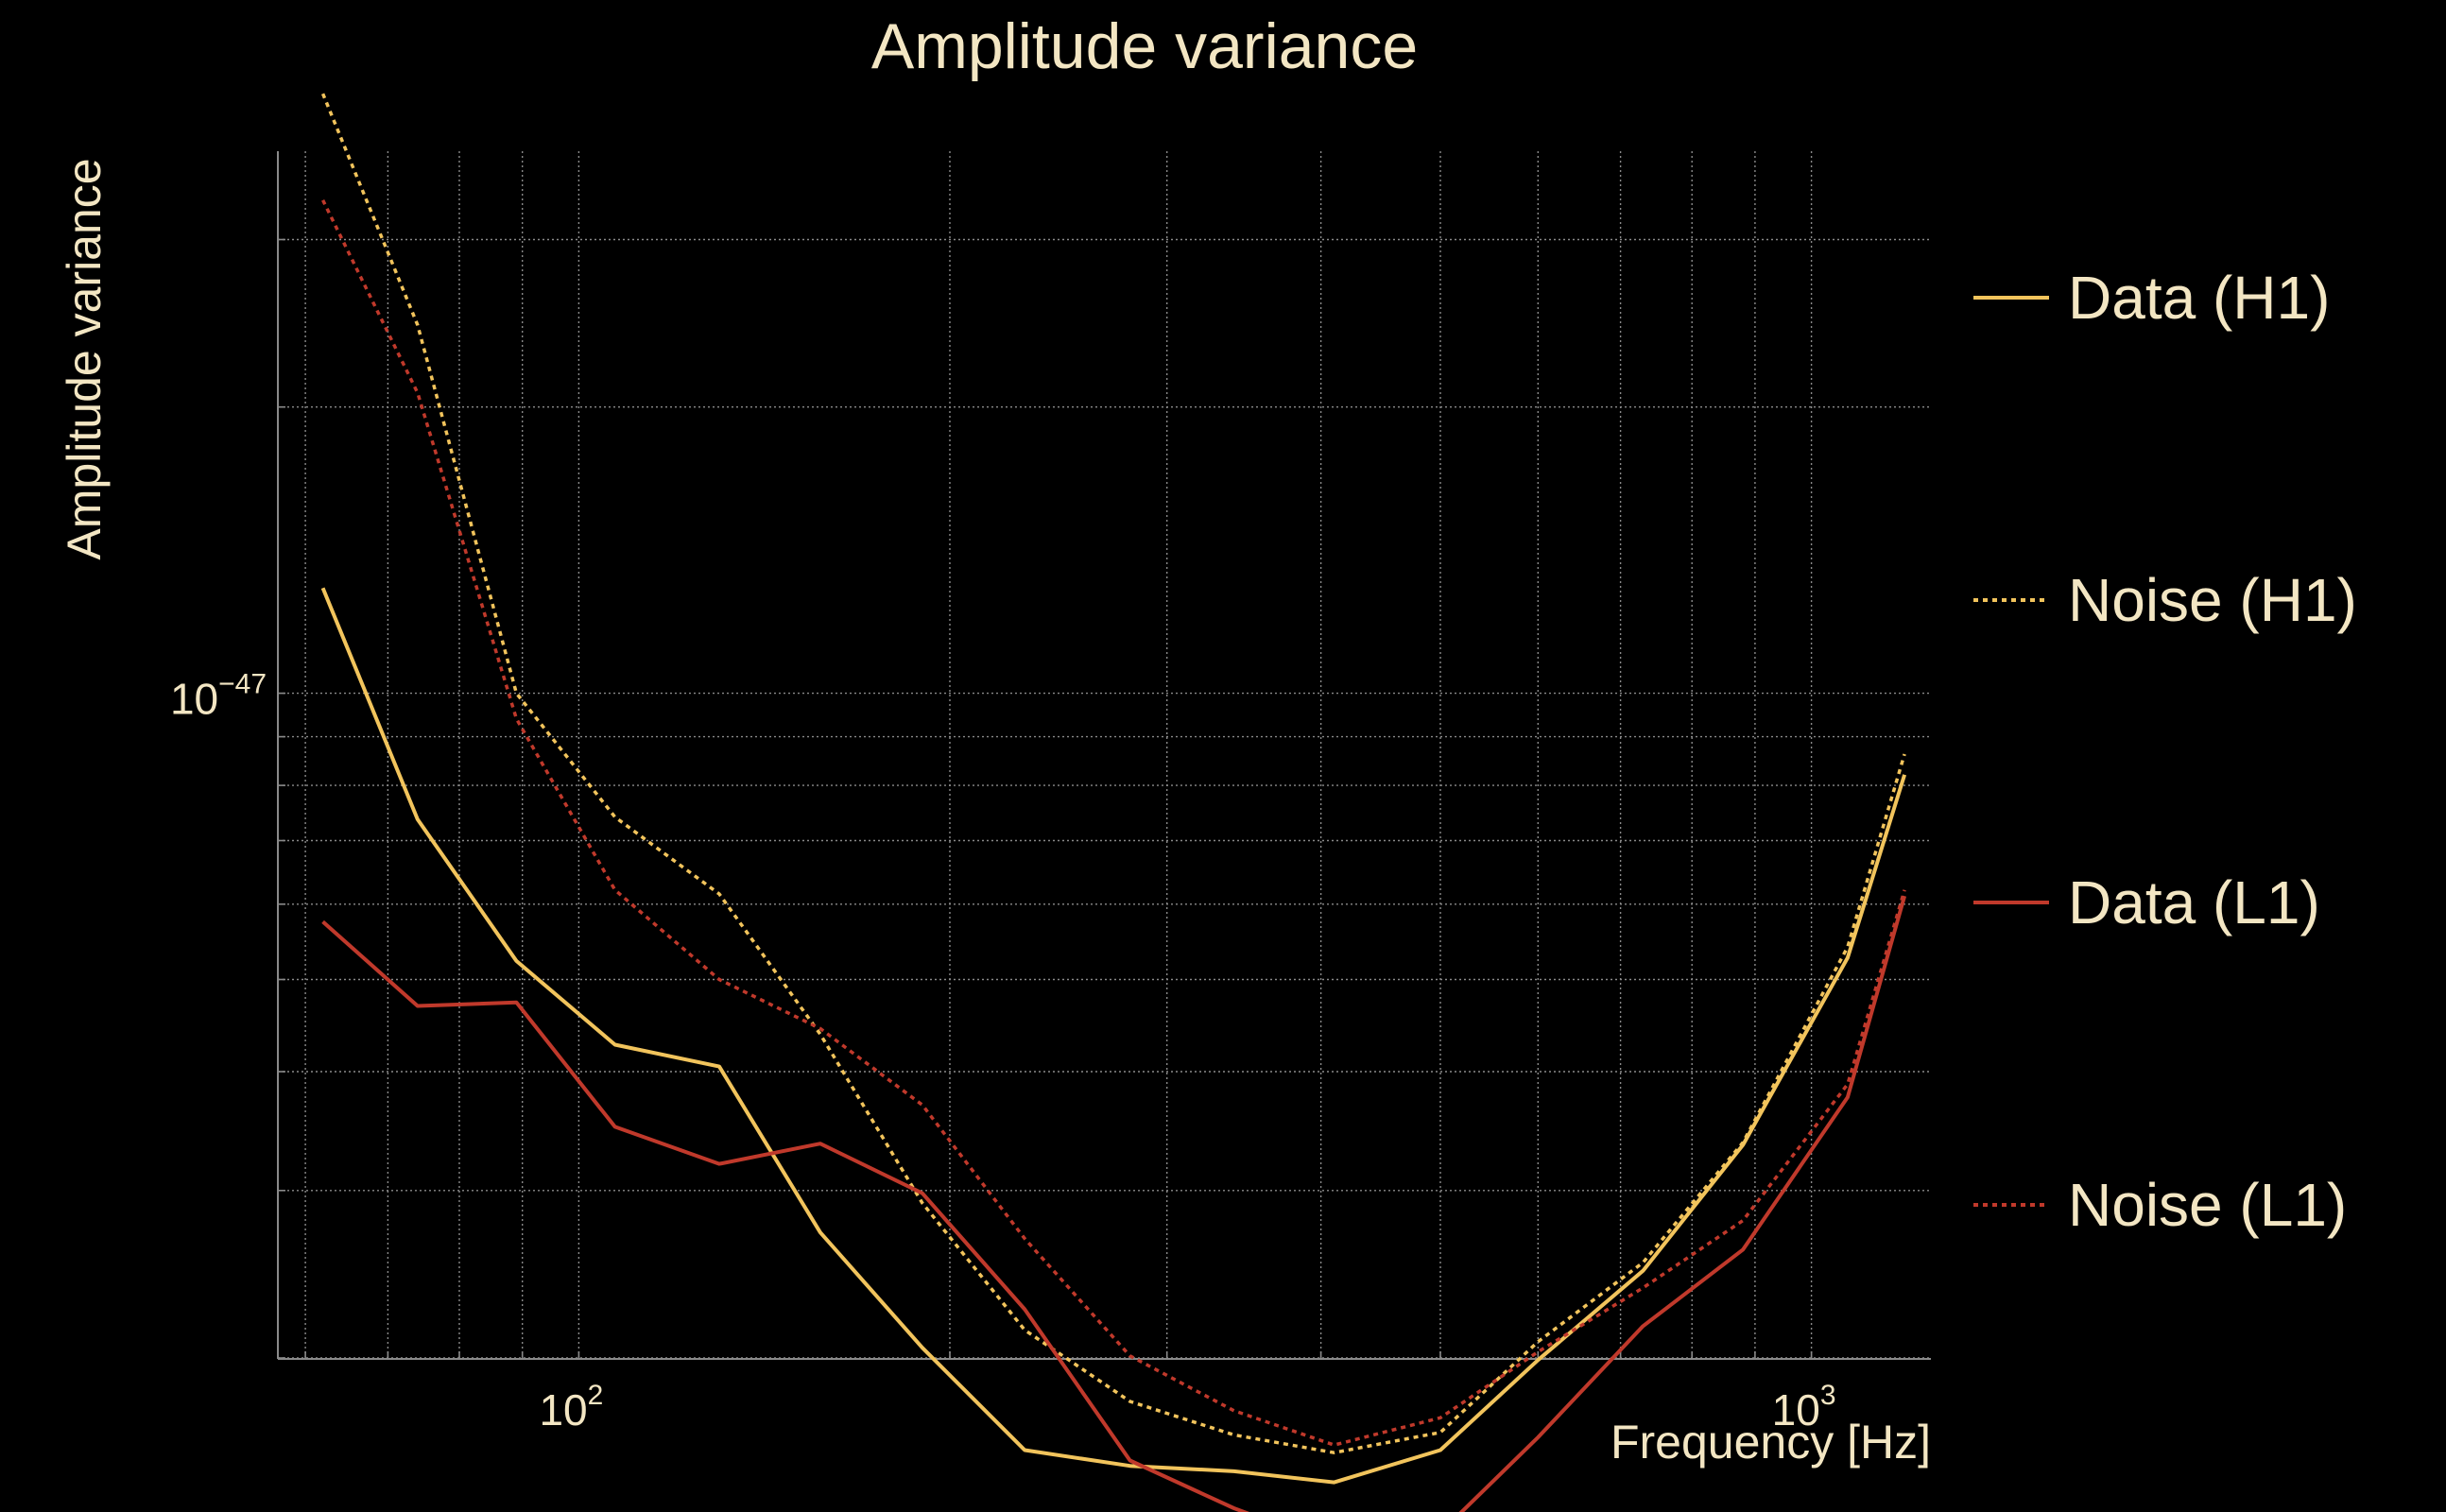  Describe the element at coordinates (1144, 46) in the screenshot. I see `chart-title: Amplitude variance` at that location.